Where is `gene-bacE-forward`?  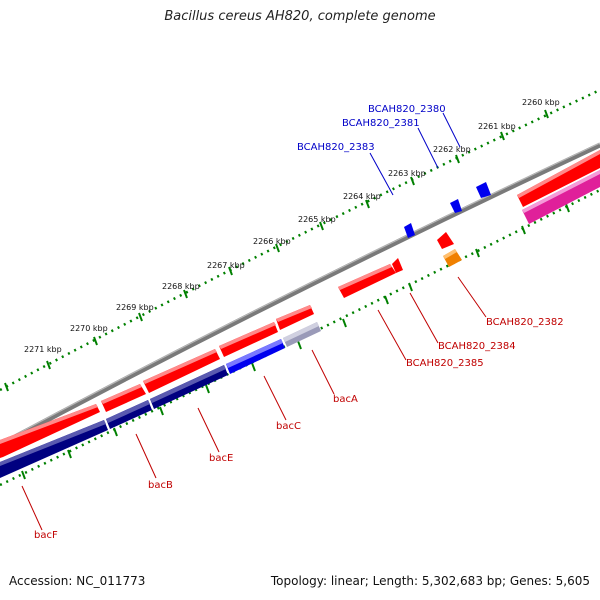
gene-bacE-forward is located at coordinates (181, 371).